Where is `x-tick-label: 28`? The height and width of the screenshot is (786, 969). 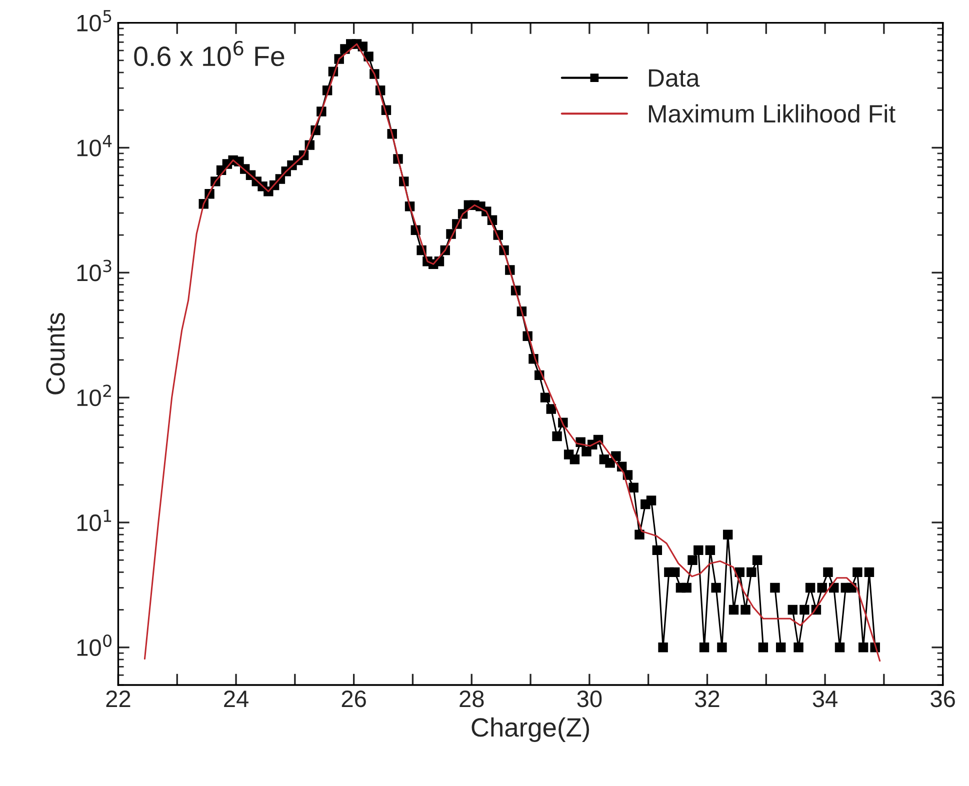 x-tick-label: 28 is located at coordinates (472, 699).